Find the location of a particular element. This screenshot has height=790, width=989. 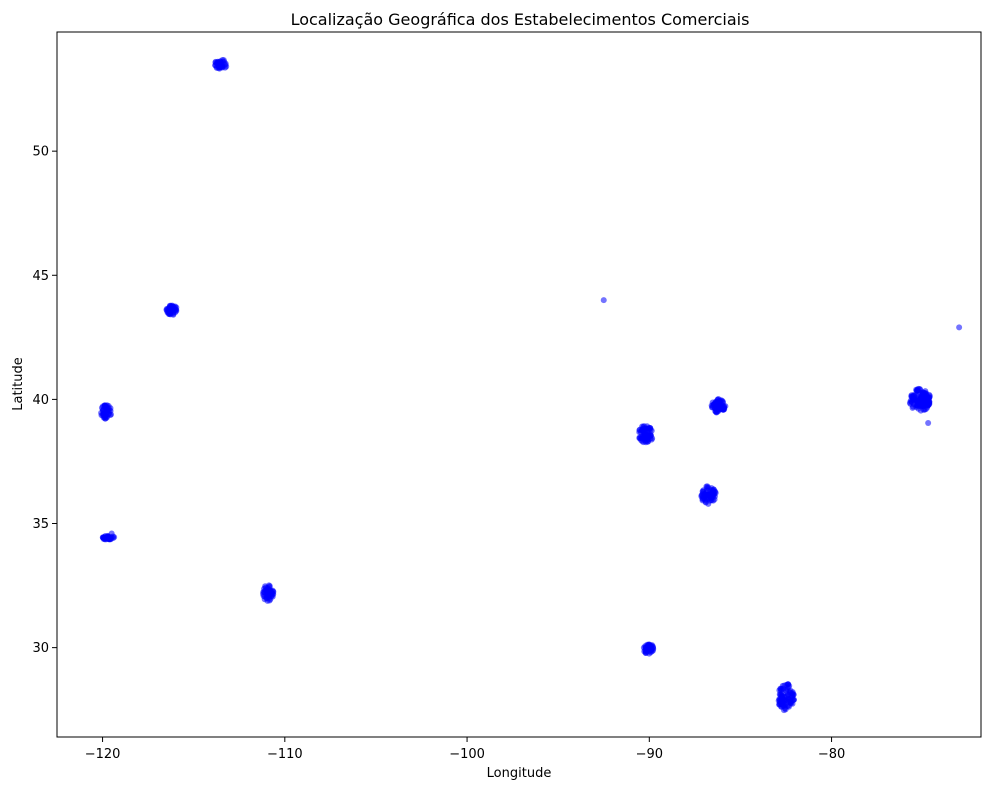

x-tick-label: −120 is located at coordinates (103, 754).